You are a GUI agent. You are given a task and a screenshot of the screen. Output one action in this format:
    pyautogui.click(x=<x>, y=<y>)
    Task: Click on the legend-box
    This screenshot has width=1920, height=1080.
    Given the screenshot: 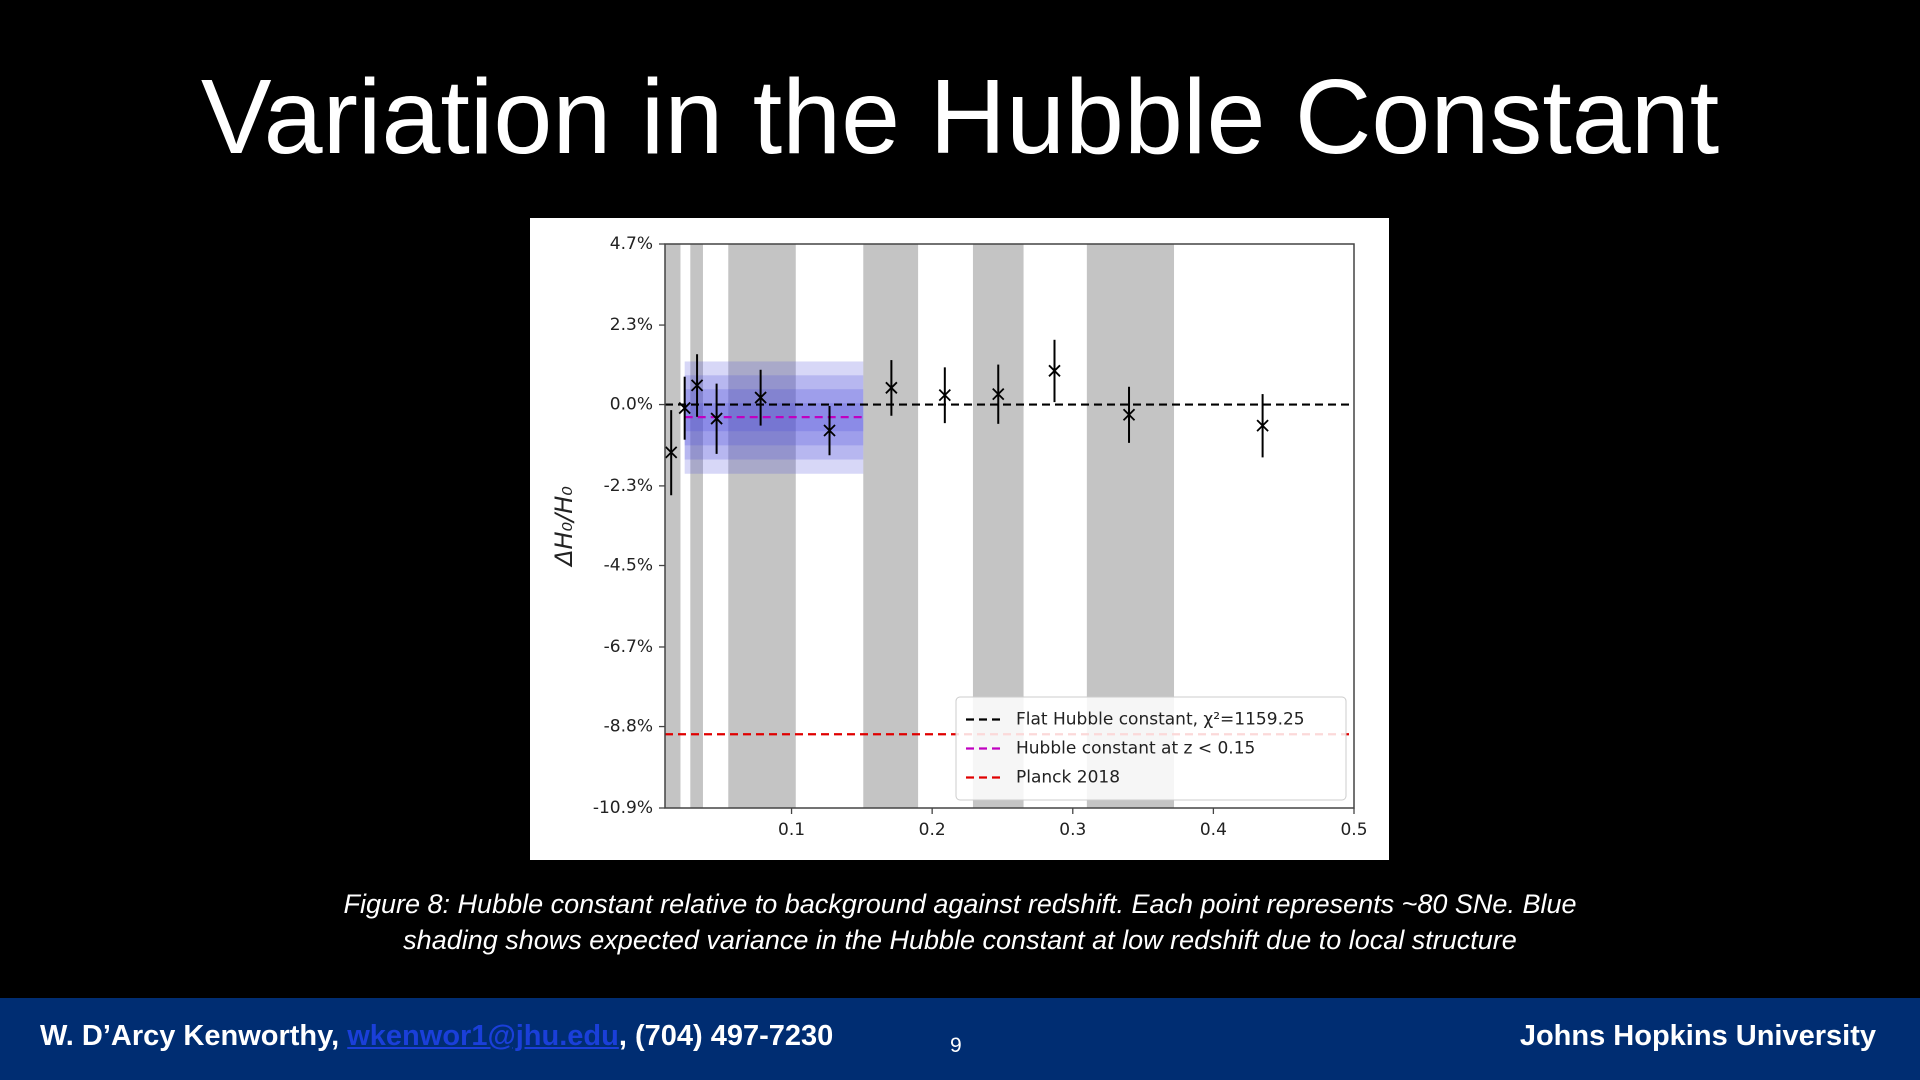 What is the action you would take?
    pyautogui.click(x=1151, y=748)
    